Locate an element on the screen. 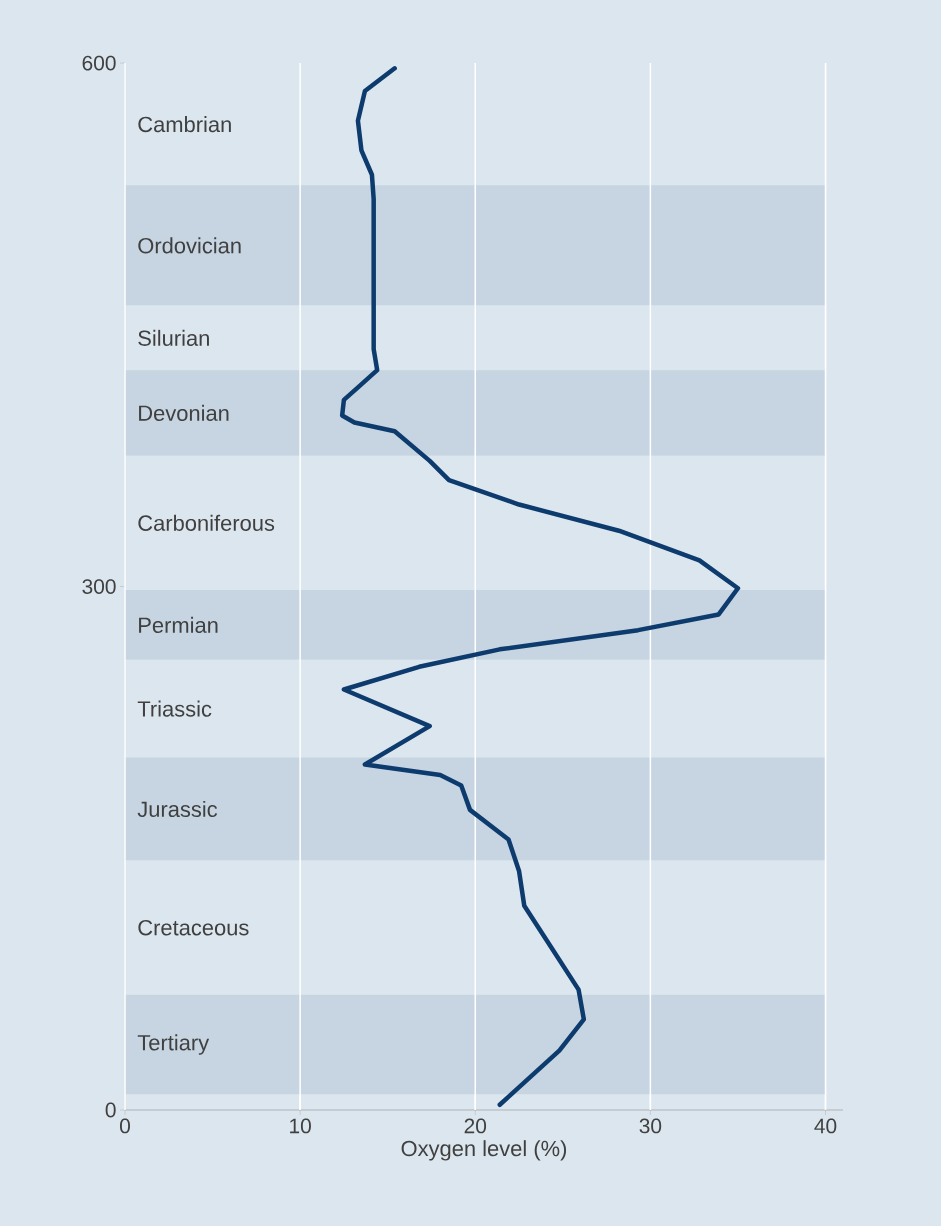 Image resolution: width=941 pixels, height=1226 pixels. band-label: Silurian is located at coordinates (173, 337).